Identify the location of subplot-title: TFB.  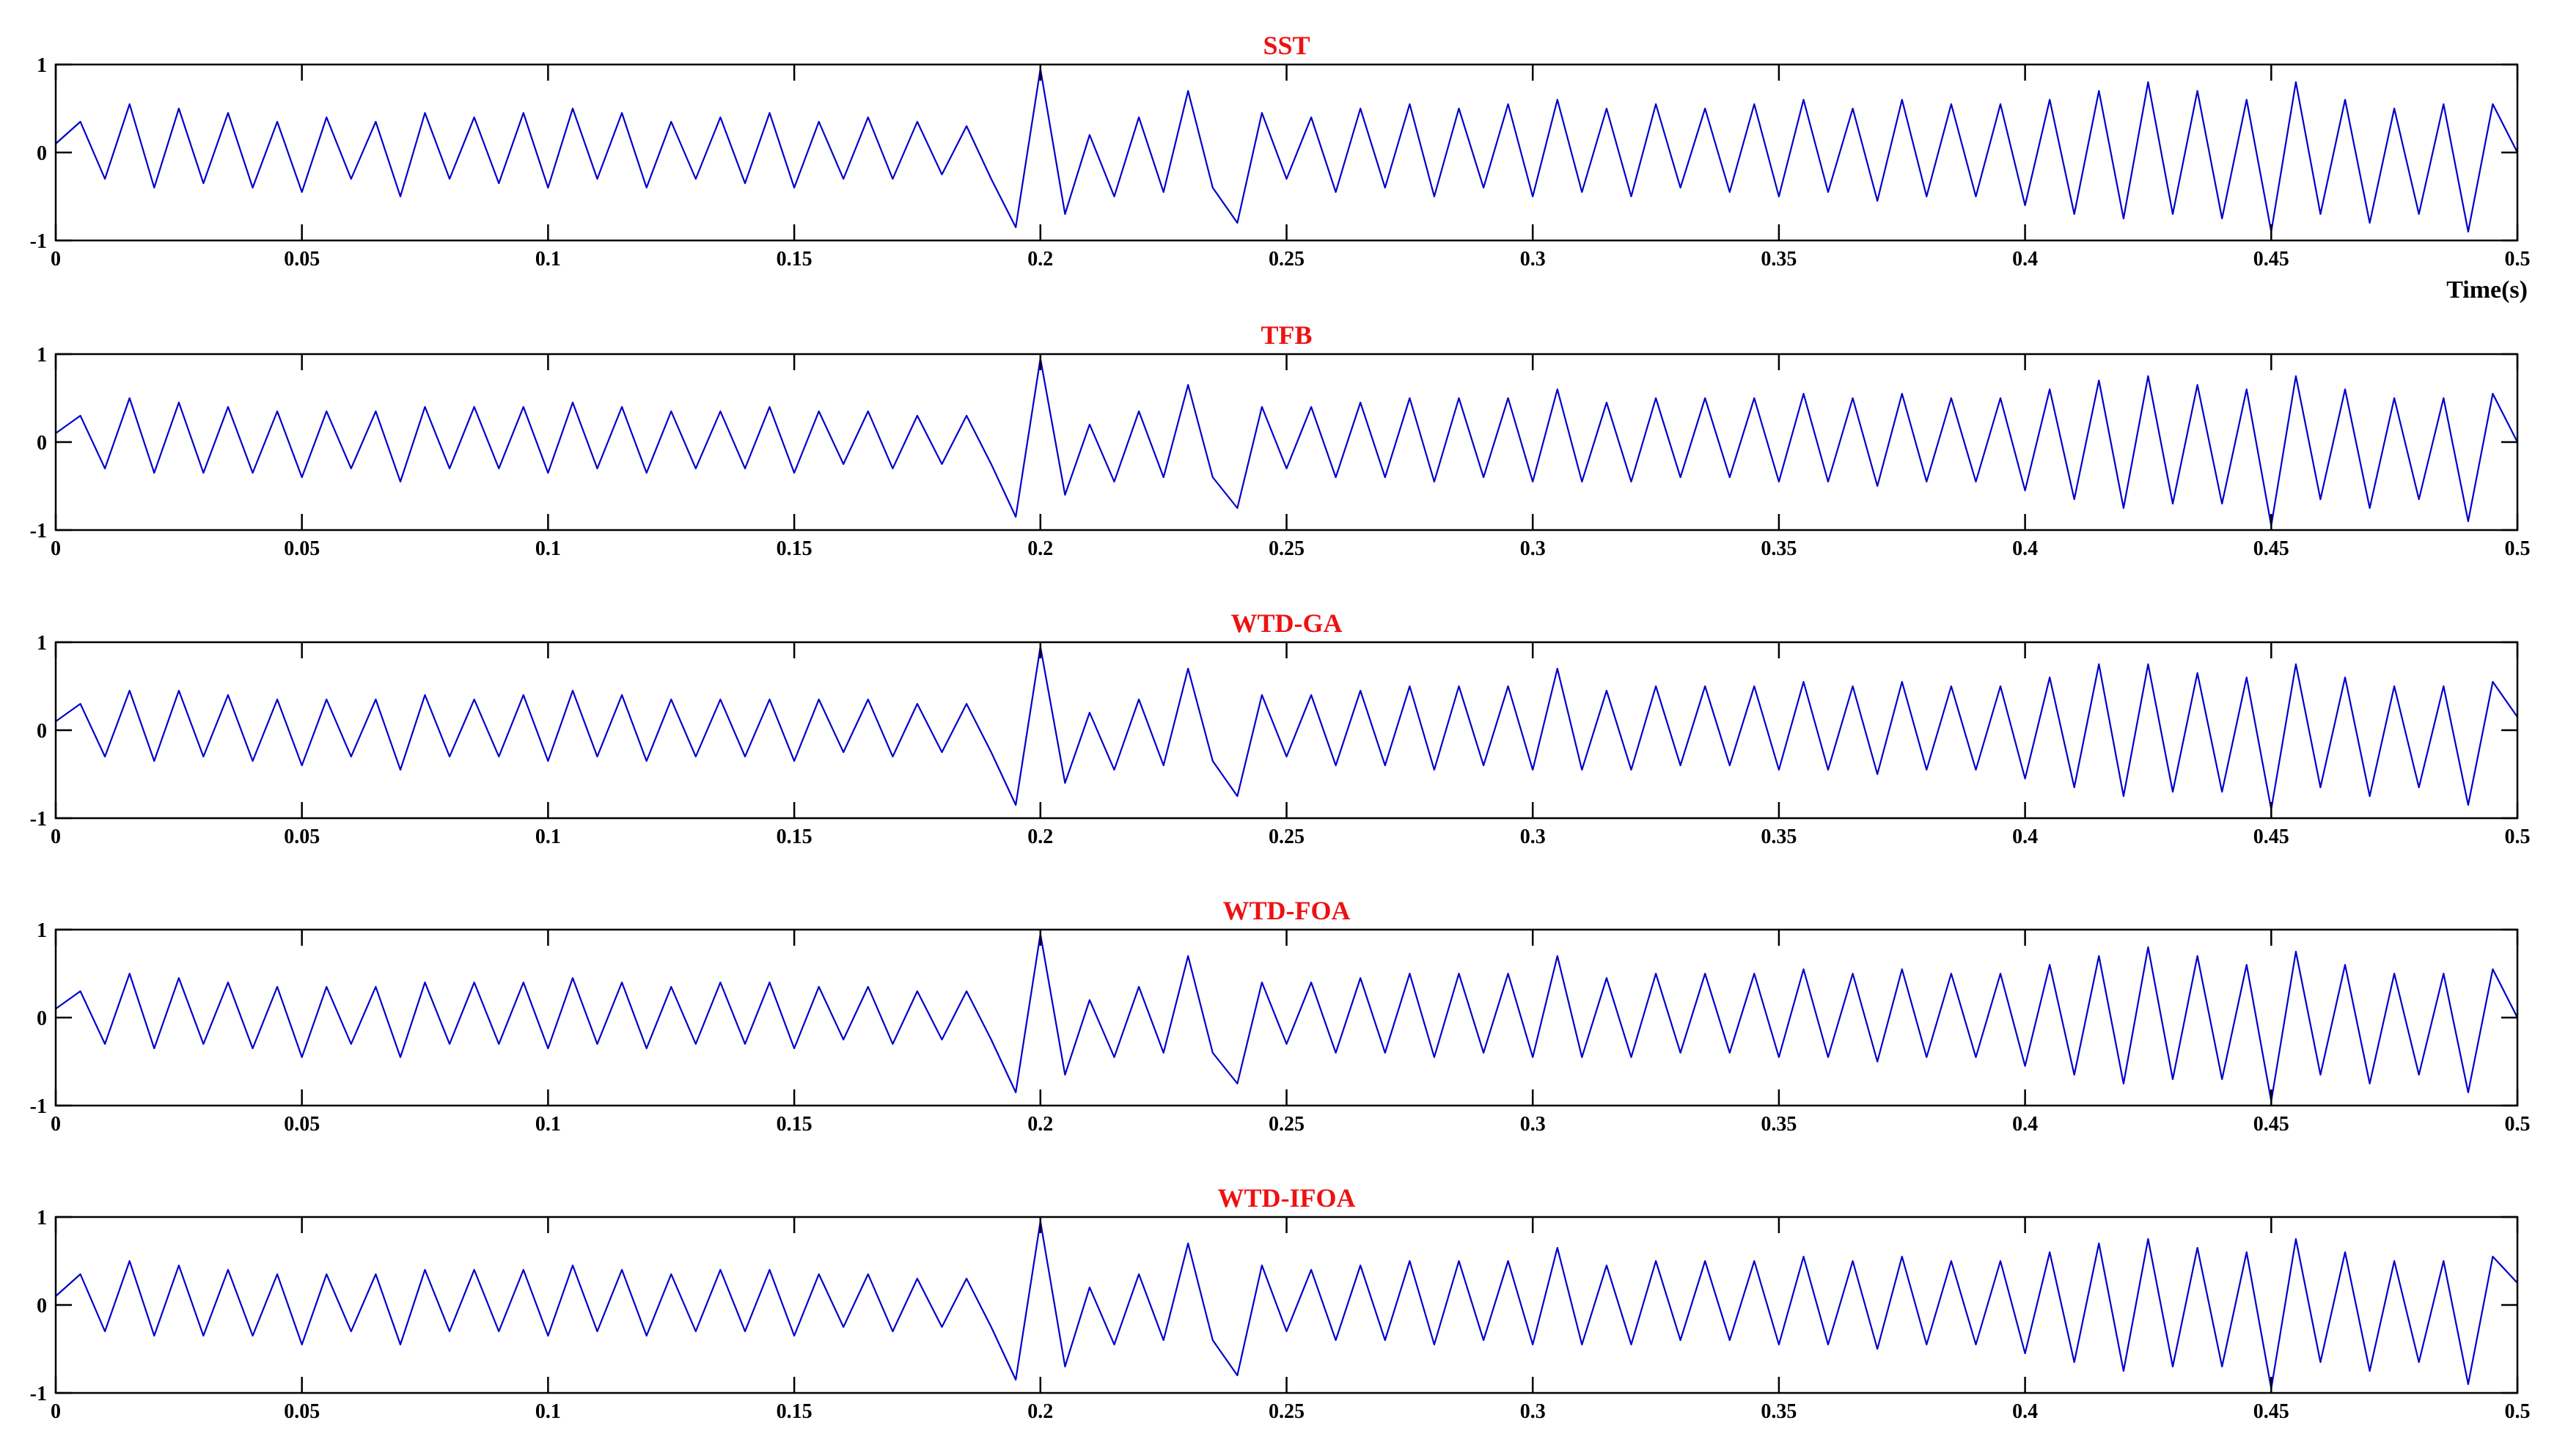
(1287, 335).